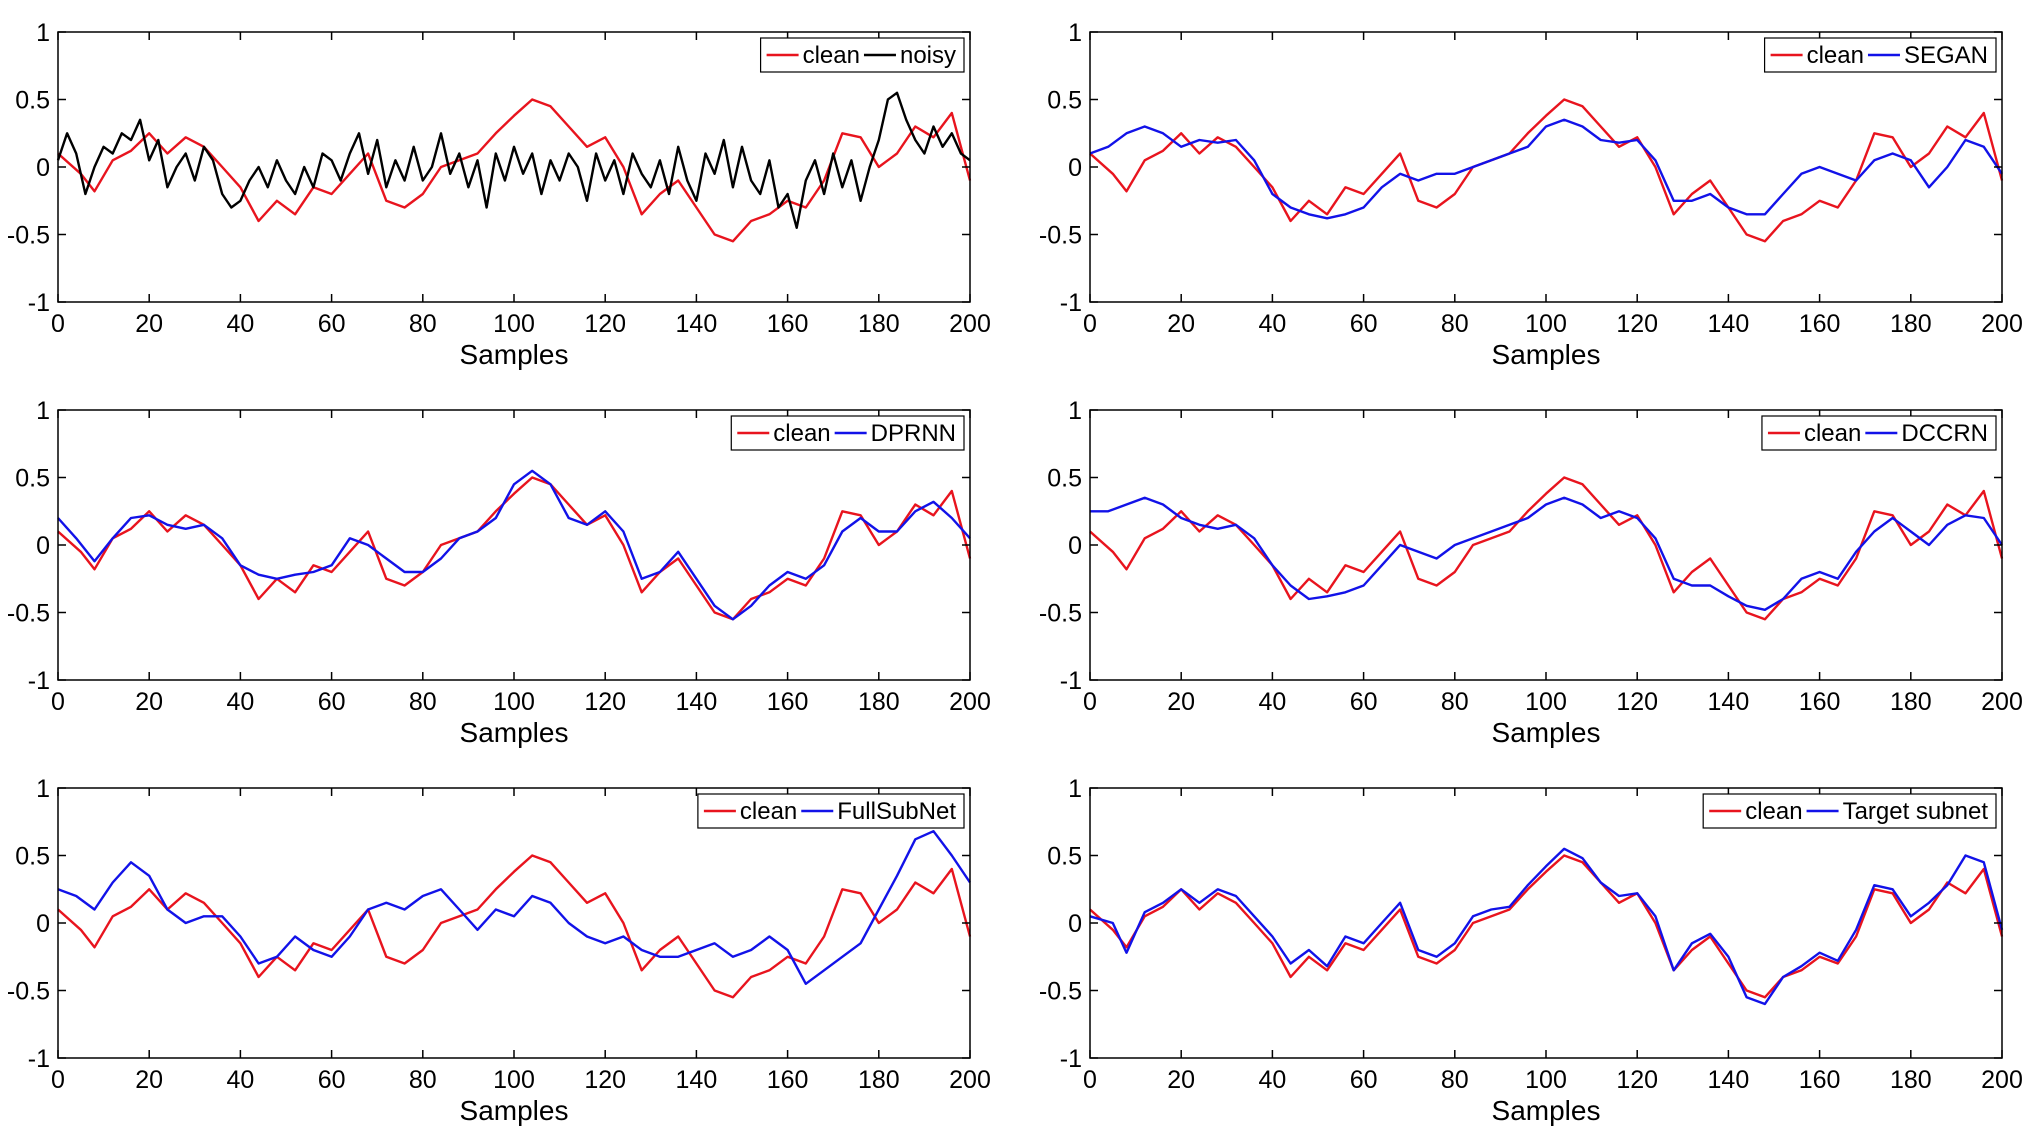  What do you see at coordinates (896, 811) in the screenshot?
I see `legend-entry: FullSubNet` at bounding box center [896, 811].